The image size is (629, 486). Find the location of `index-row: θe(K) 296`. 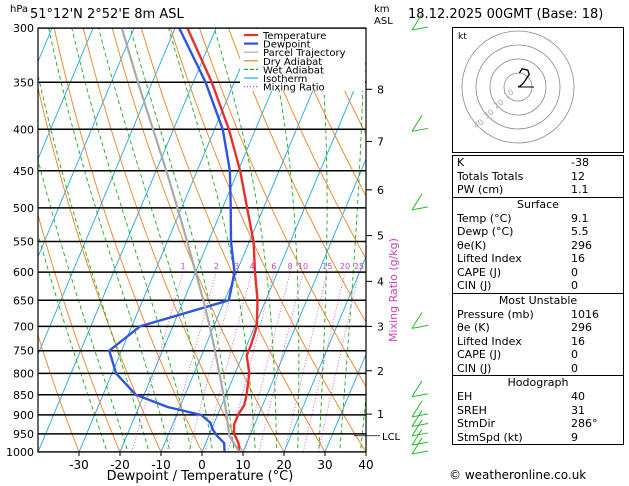

index-row: θe(K) 296 is located at coordinates (538, 246).